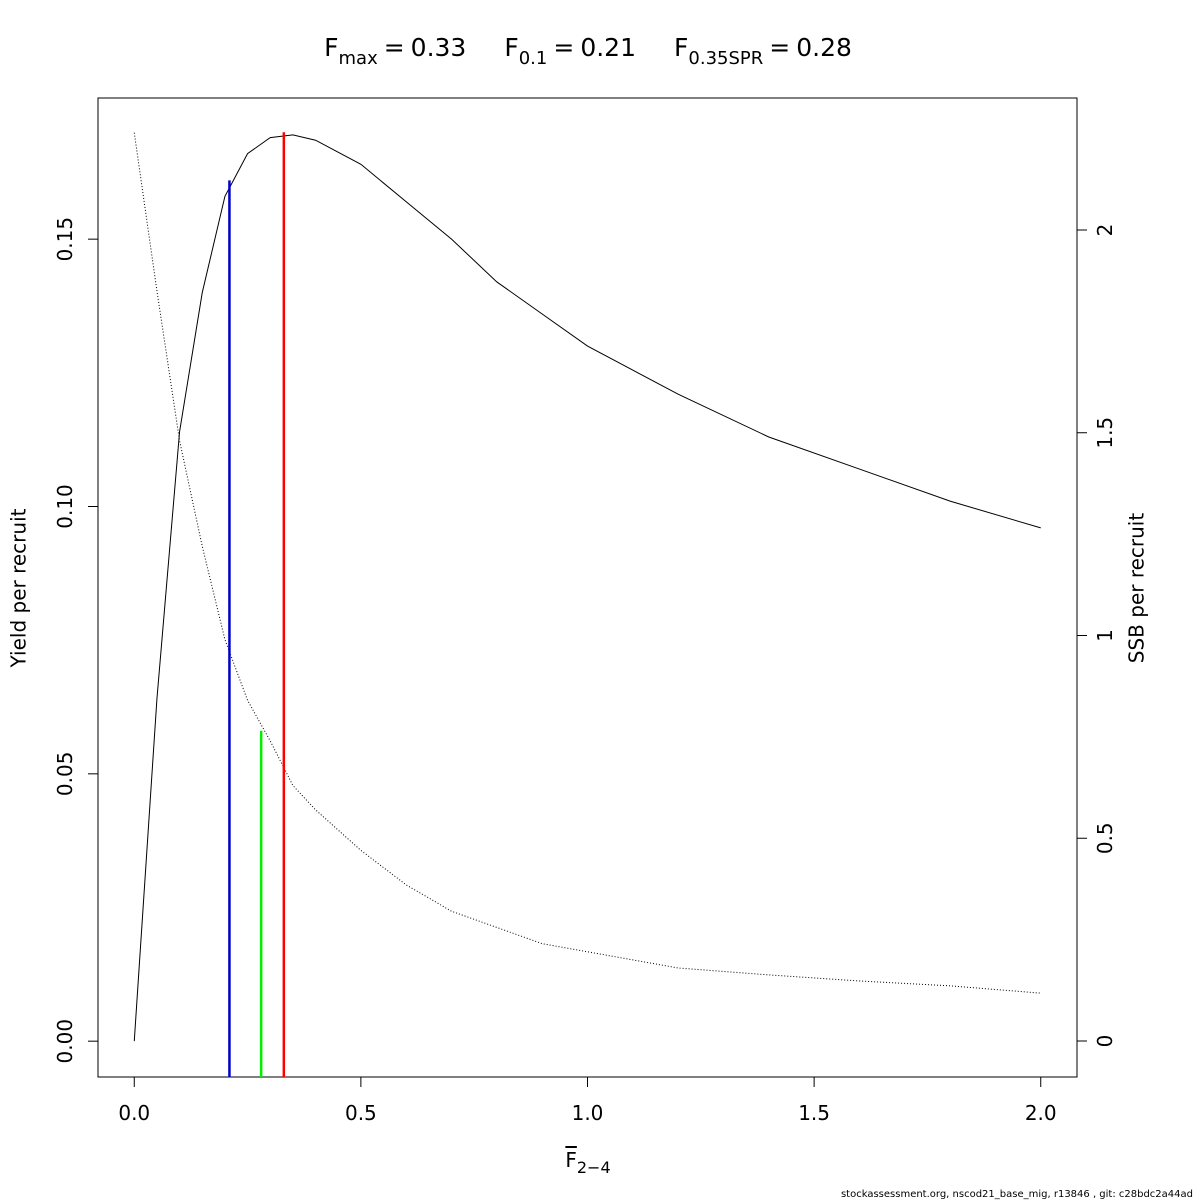  What do you see at coordinates (824, 47) in the screenshot?
I see `title-value: 0.28` at bounding box center [824, 47].